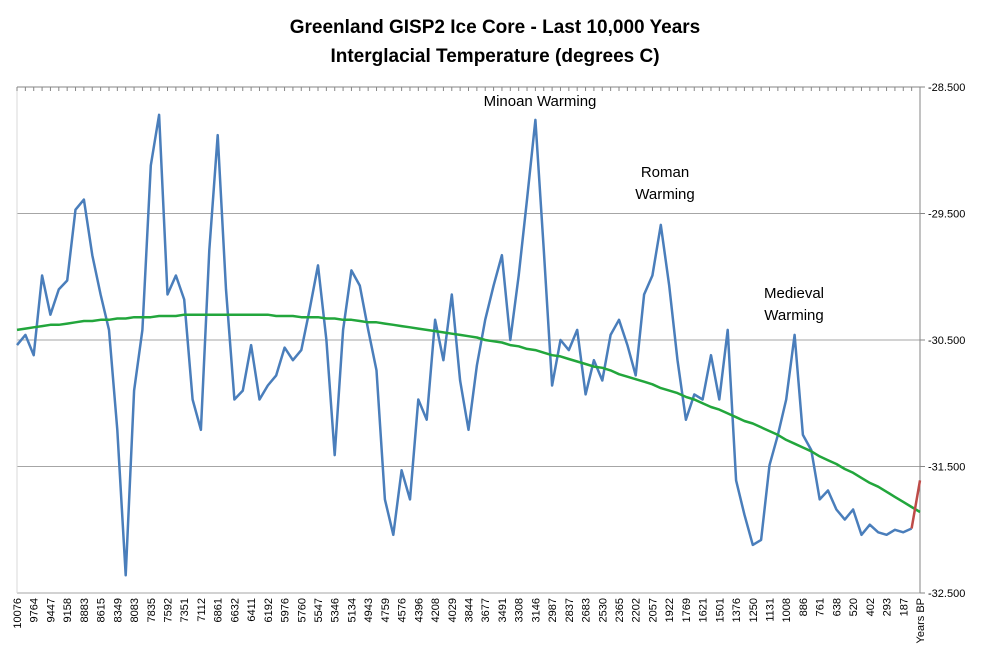 This screenshot has width=989, height=664. Describe the element at coordinates (837, 607) in the screenshot. I see `x-tick-label: 638` at that location.